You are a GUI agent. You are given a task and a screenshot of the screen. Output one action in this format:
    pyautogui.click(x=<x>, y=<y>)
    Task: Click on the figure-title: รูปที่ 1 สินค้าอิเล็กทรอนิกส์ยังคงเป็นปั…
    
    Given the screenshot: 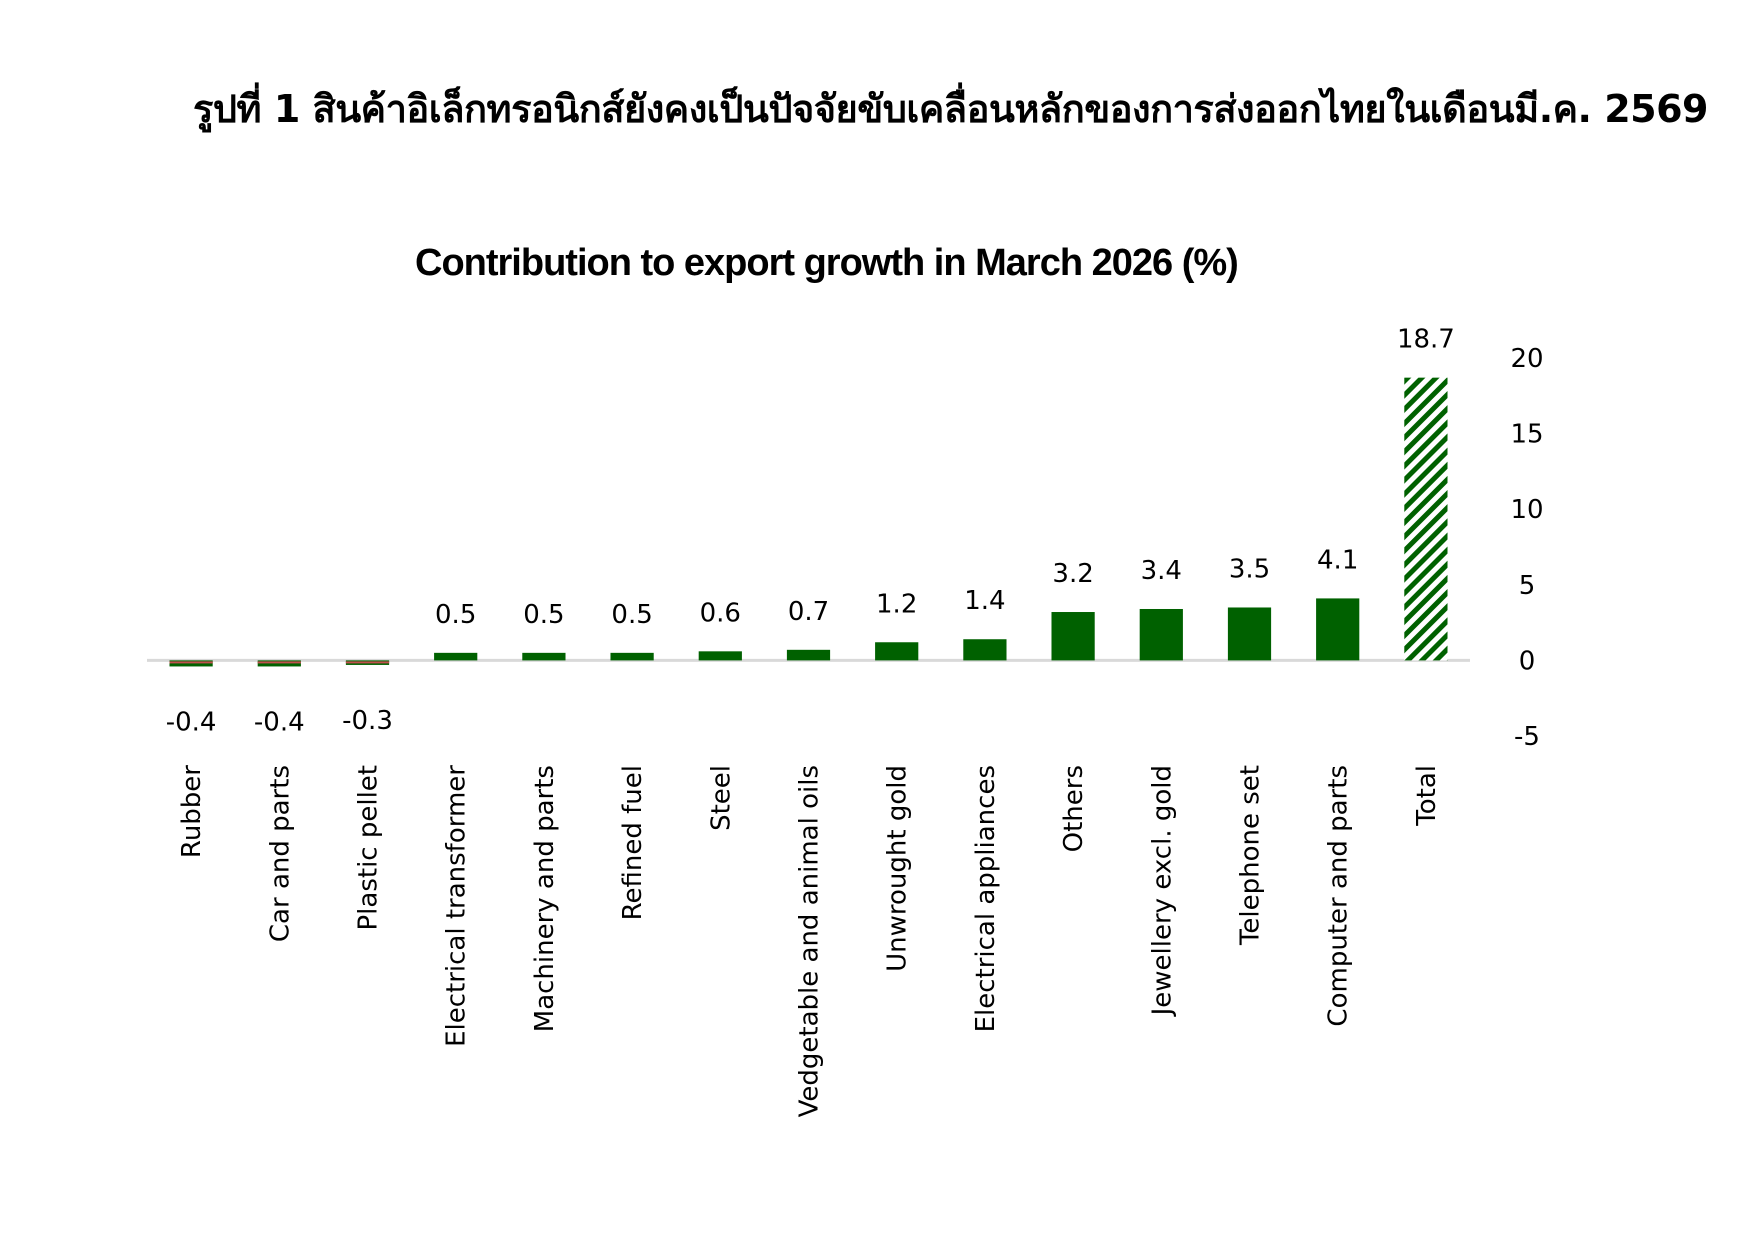 What is the action you would take?
    pyautogui.click(x=950, y=109)
    